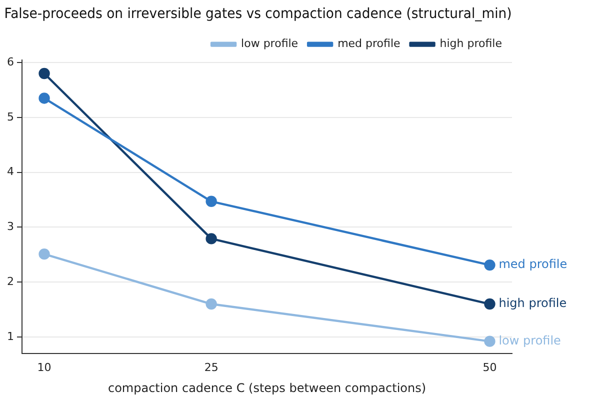 The image size is (600, 400). I want to click on text: high profile, so click(532, 303).